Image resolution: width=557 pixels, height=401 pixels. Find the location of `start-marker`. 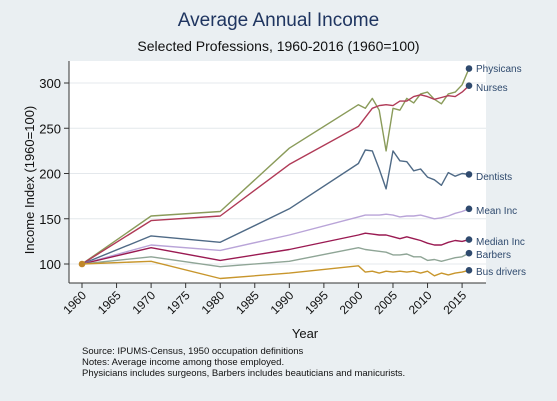

start-marker is located at coordinates (82, 264).